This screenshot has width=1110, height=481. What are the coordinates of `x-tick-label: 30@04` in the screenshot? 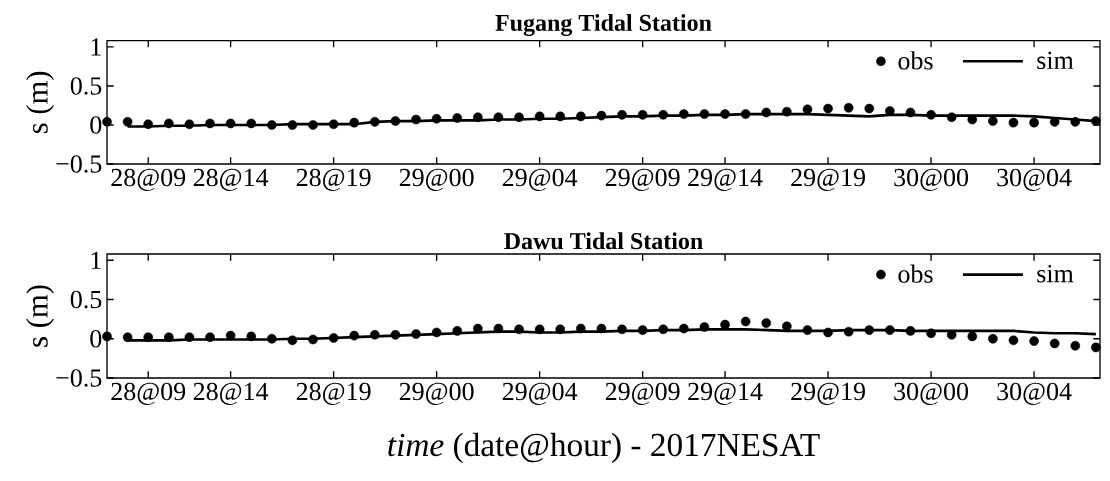 It's located at (1034, 393).